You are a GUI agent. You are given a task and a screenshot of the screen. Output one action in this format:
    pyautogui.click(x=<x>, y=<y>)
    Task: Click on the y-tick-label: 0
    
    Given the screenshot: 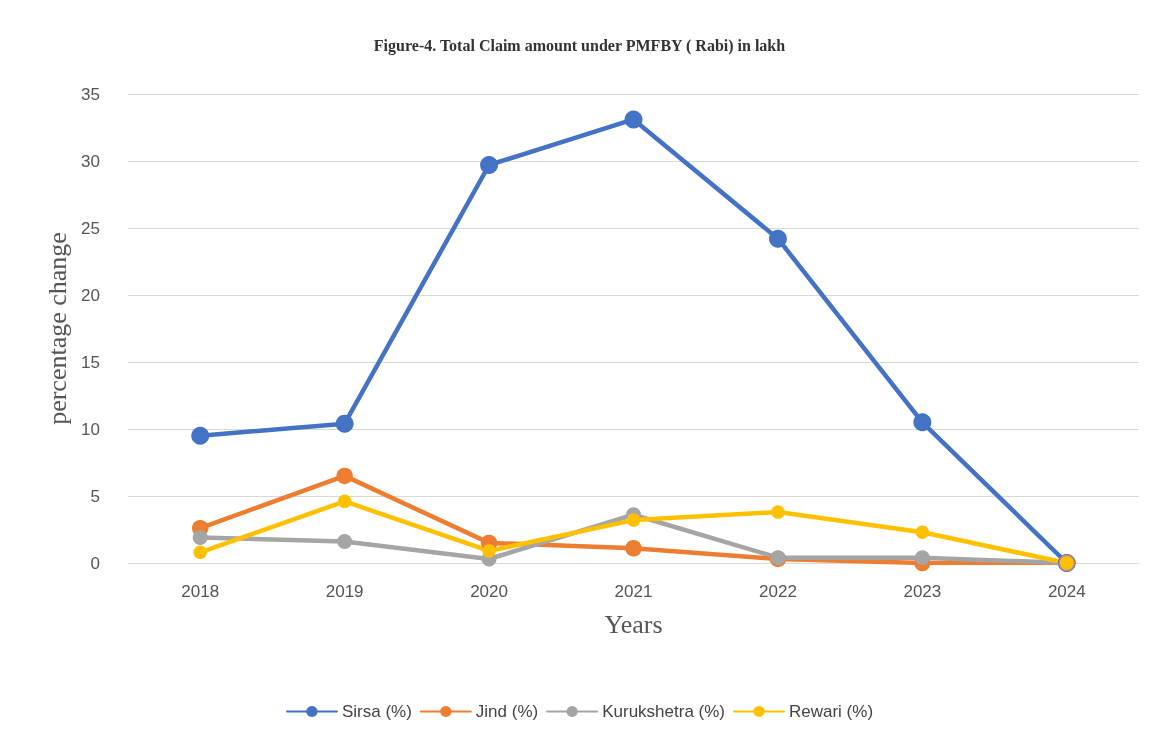 What is the action you would take?
    pyautogui.click(x=95, y=563)
    